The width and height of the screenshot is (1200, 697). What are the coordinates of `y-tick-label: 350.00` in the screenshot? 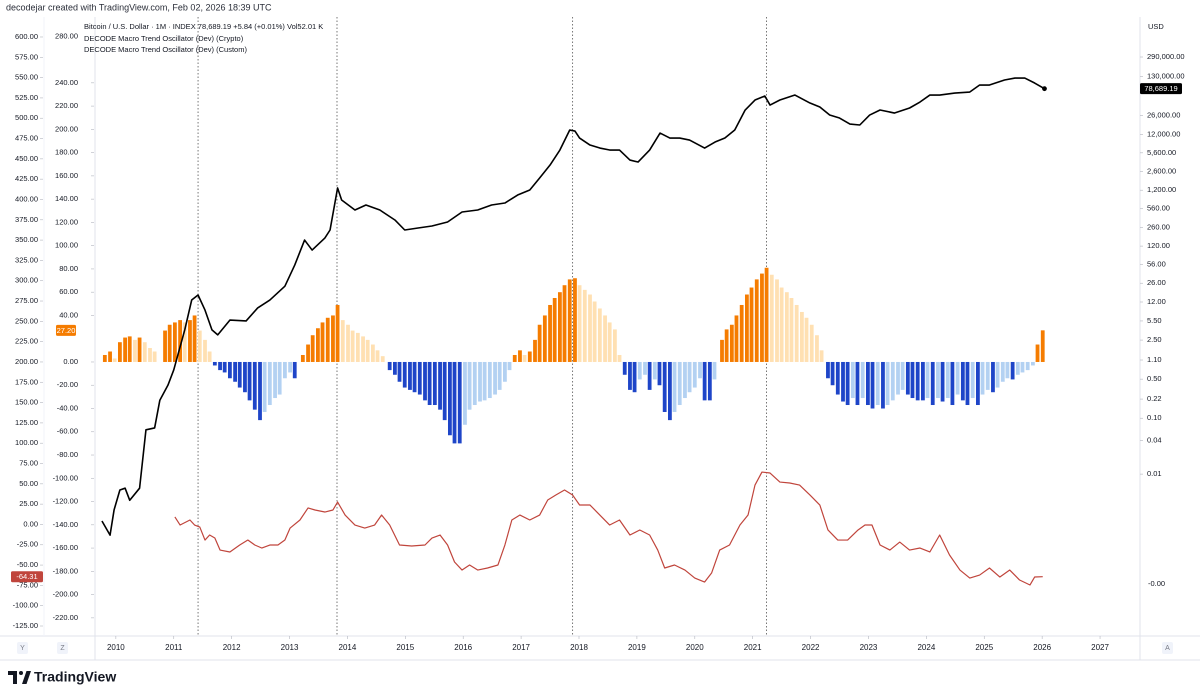 It's located at (26, 239).